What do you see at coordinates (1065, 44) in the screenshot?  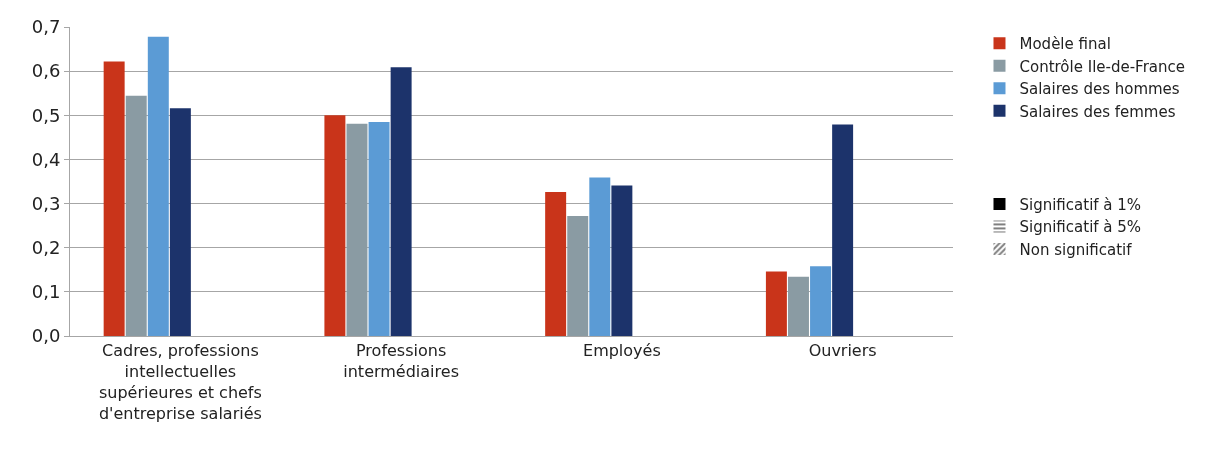 I see `legend-label: Modèle final` at bounding box center [1065, 44].